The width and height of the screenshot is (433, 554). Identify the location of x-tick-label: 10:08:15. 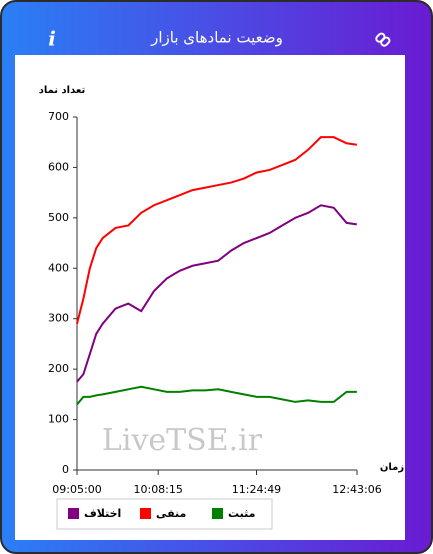
(157, 489).